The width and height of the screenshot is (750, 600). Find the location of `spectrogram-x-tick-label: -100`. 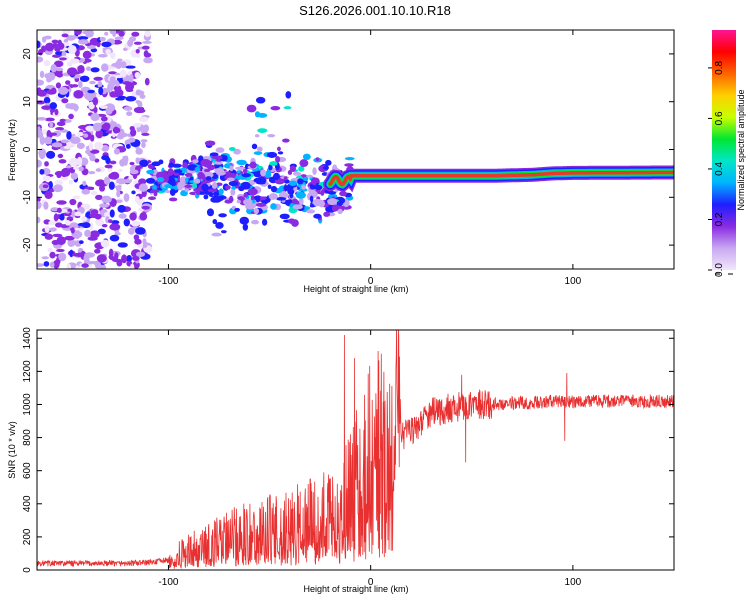

spectrogram-x-tick-label: -100 is located at coordinates (168, 281).